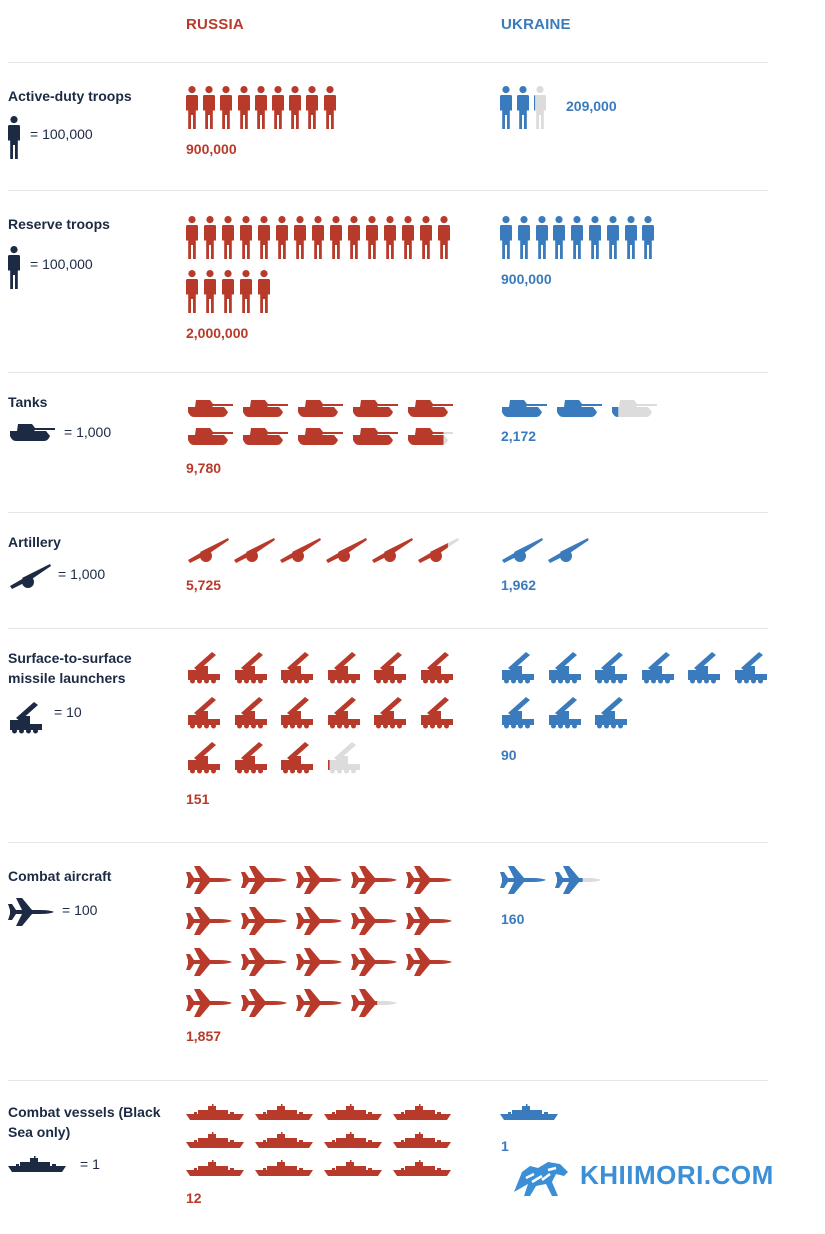 The image size is (825, 1234). Describe the element at coordinates (541, 1179) in the screenshot. I see `zebra-logo-icon` at that location.